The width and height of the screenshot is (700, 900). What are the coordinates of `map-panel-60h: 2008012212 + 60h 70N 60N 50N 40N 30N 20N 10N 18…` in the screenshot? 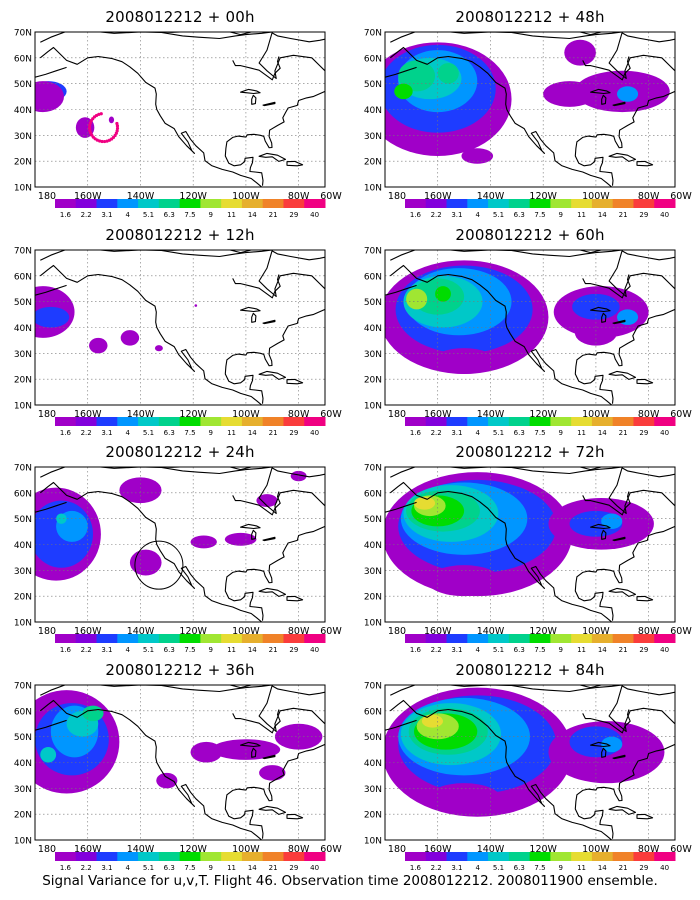 It's located at (522, 335).